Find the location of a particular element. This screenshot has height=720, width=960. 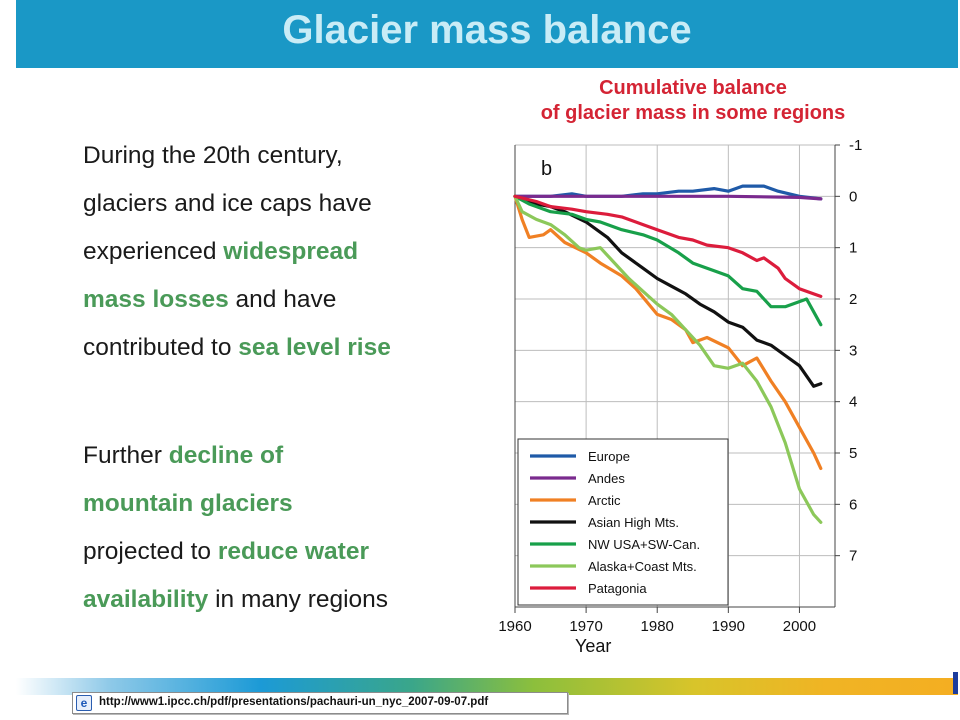

body-text: Further is located at coordinates (126, 455).